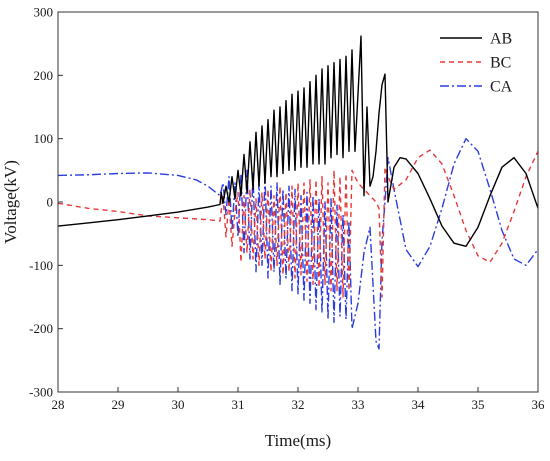 The width and height of the screenshot is (550, 461). What do you see at coordinates (501, 39) in the screenshot?
I see `legend-label-ab: AB` at bounding box center [501, 39].